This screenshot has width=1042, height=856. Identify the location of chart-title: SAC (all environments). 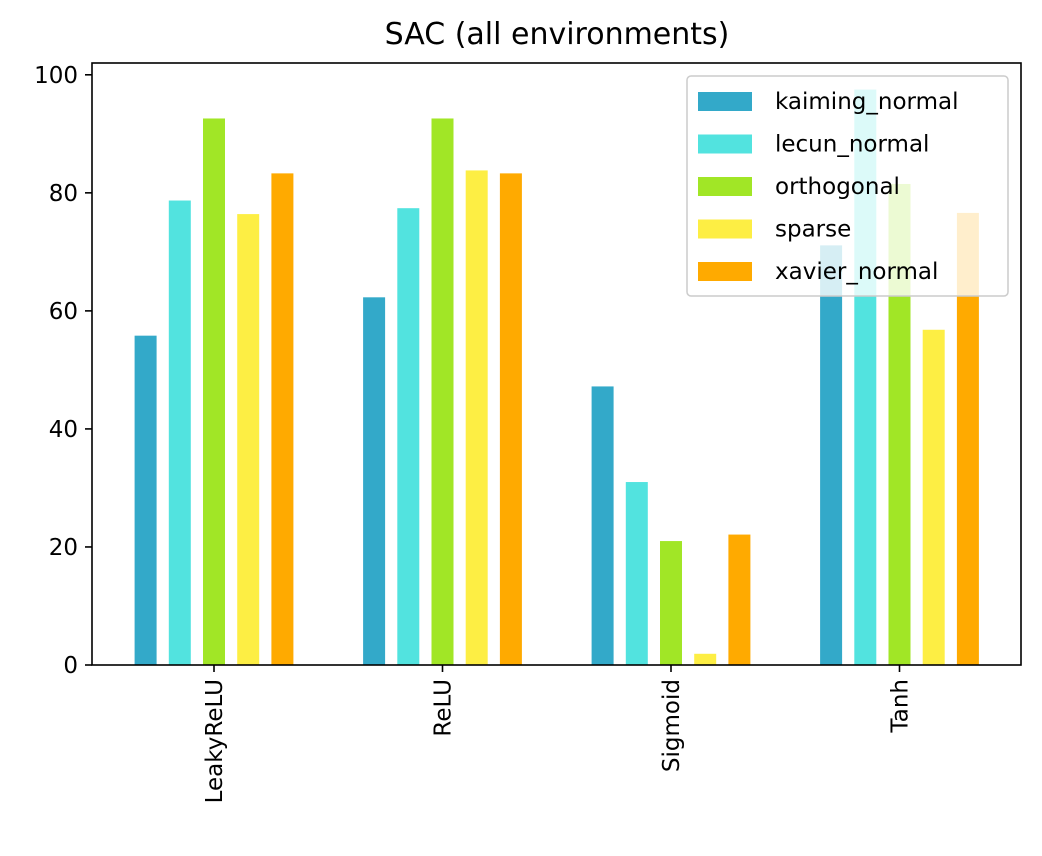
(557, 34).